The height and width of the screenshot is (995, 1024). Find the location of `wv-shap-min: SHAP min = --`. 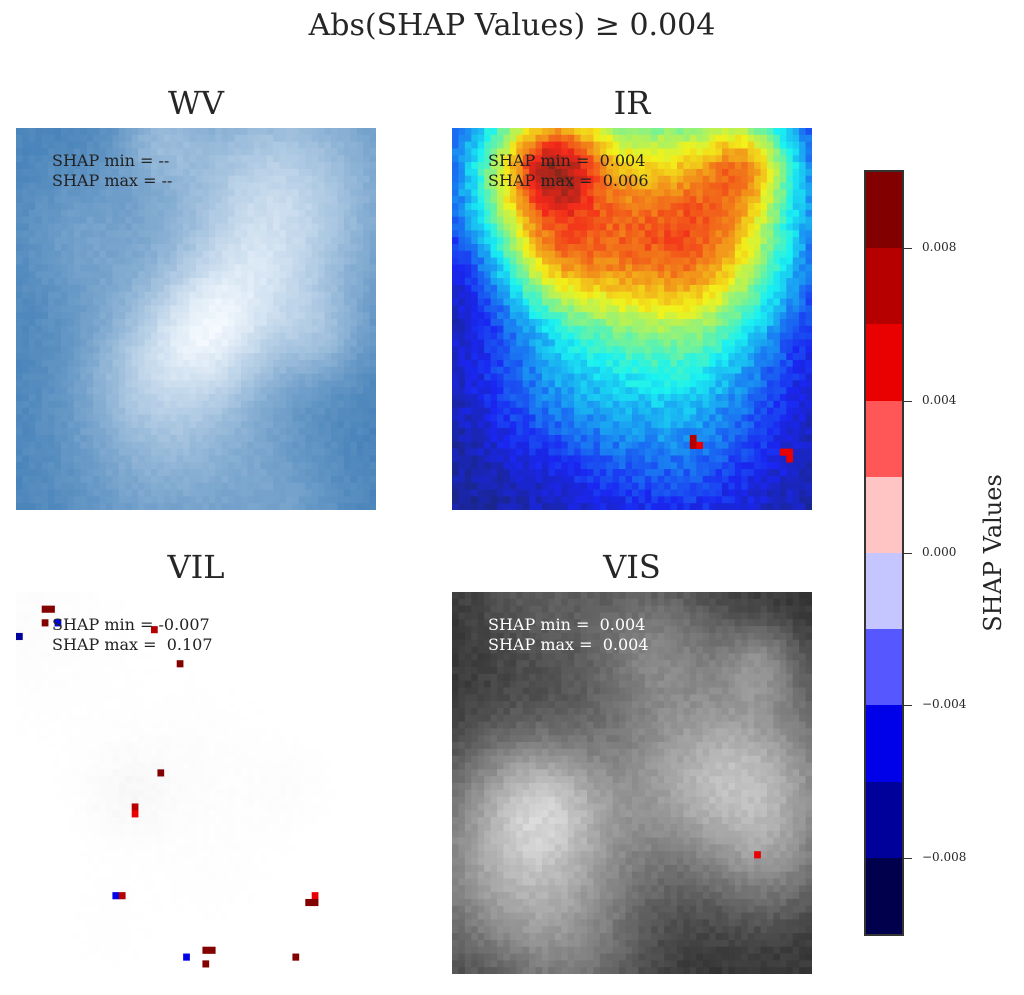

wv-shap-min: SHAP min = -- is located at coordinates (111, 160).